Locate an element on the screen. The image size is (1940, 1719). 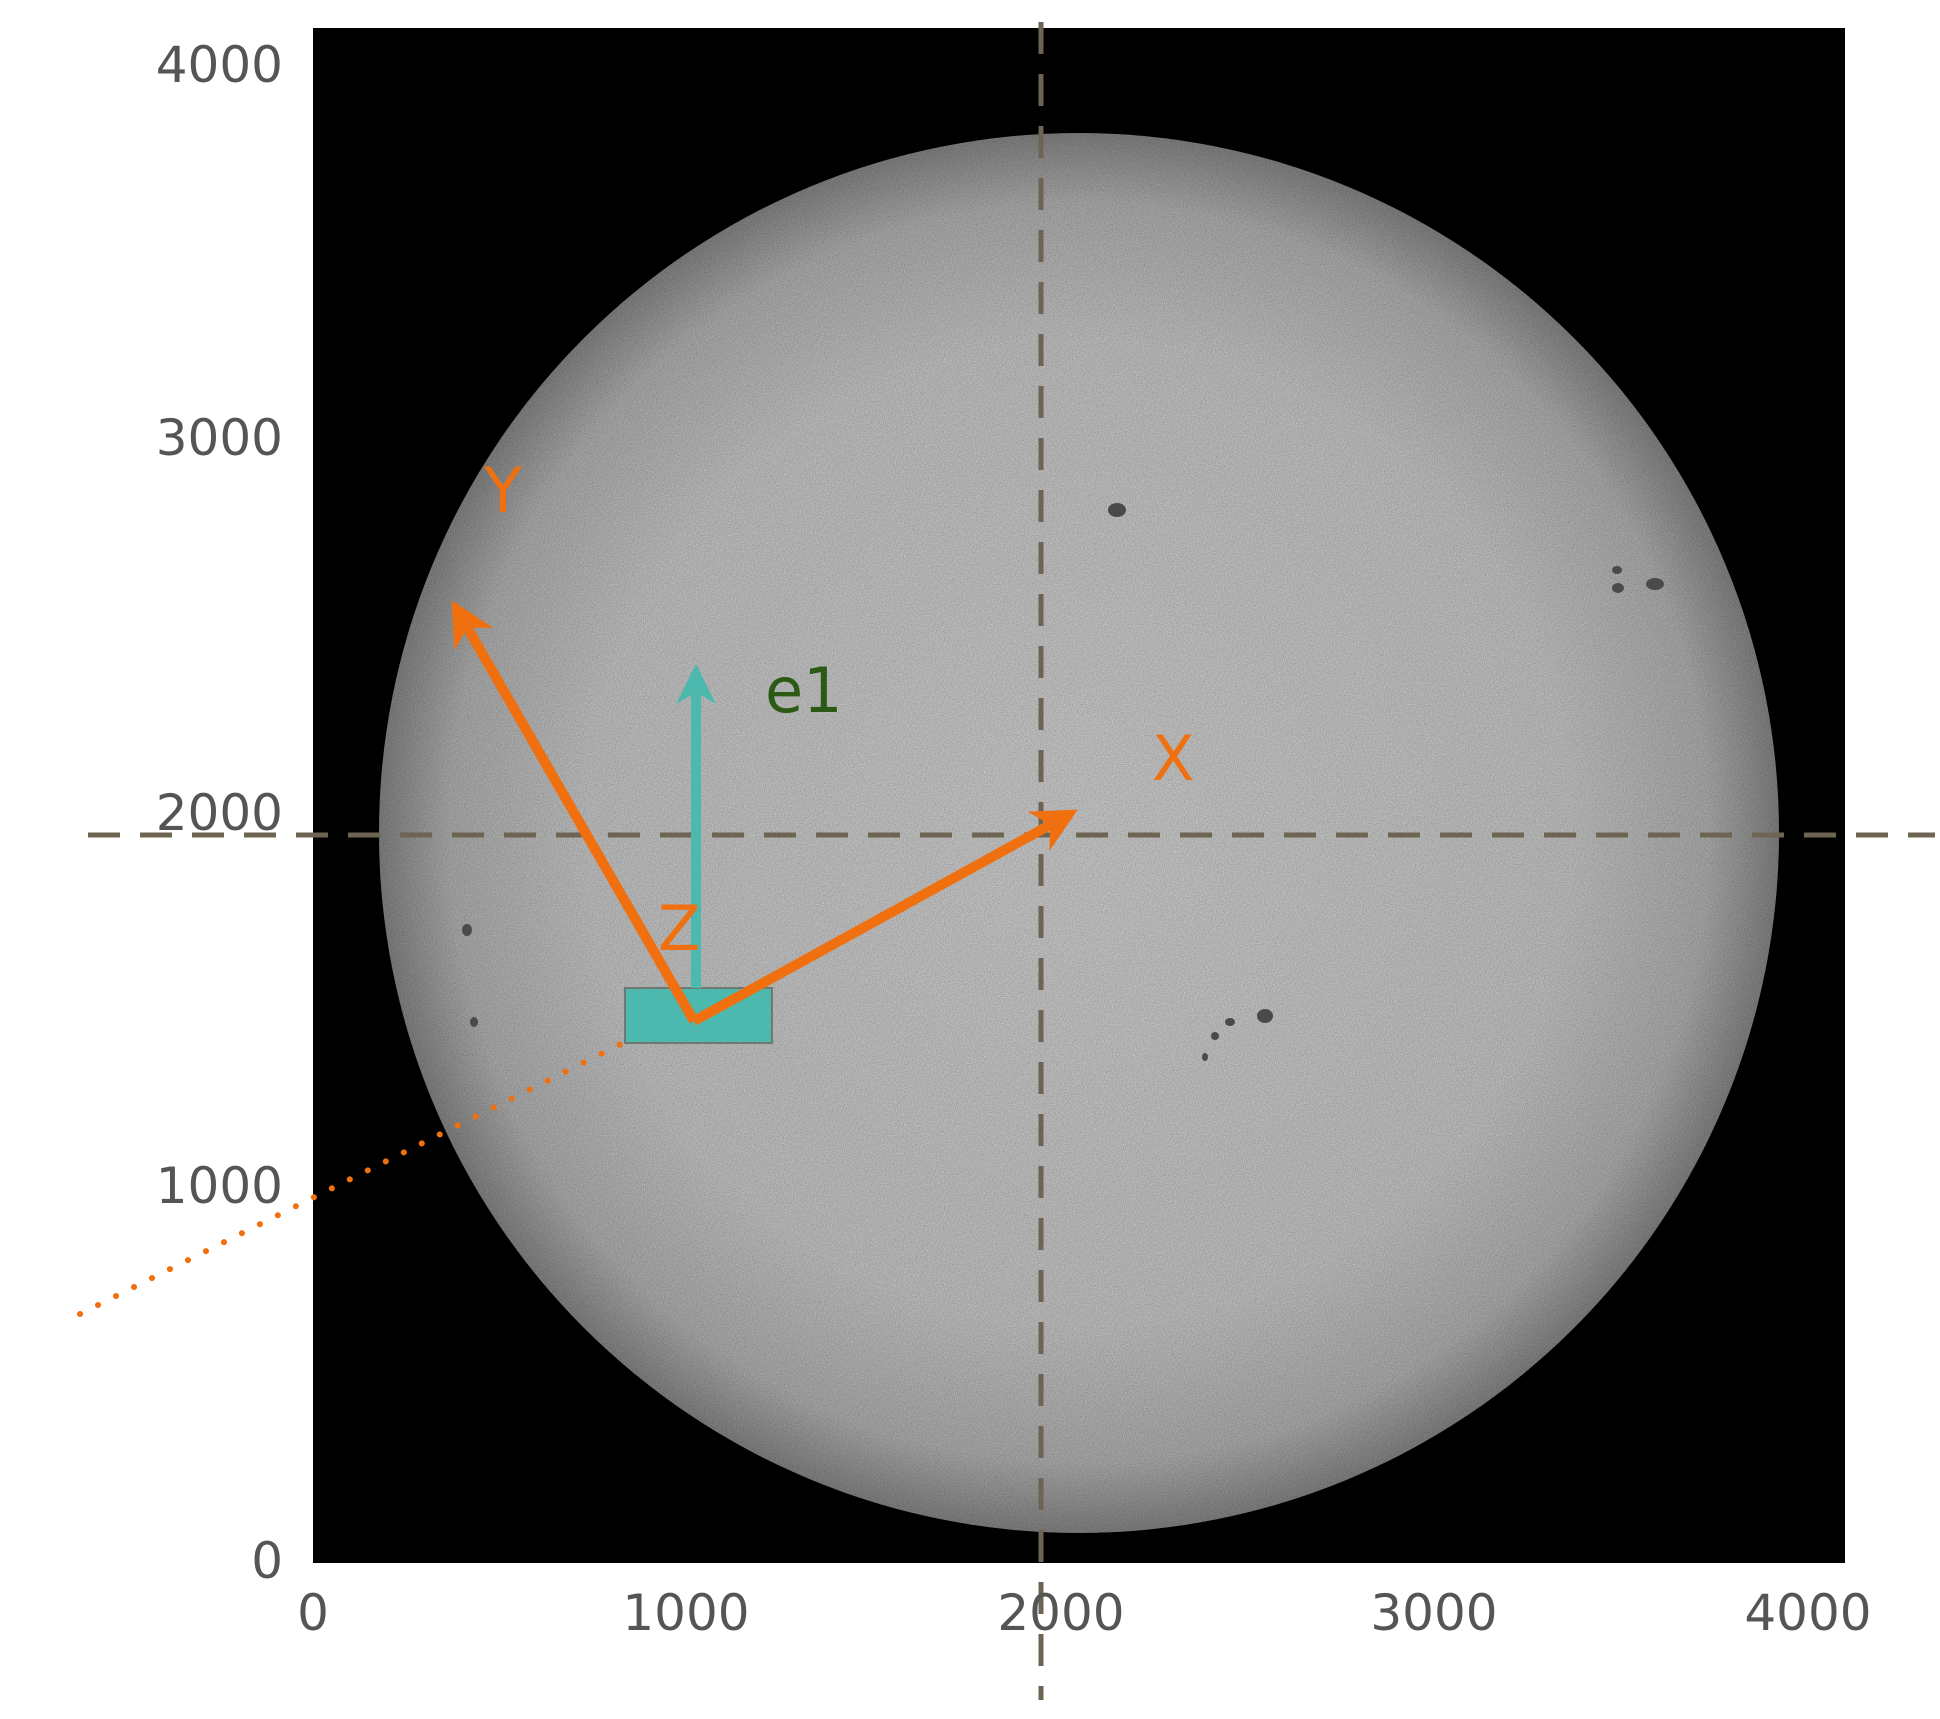
x-tick-label: 0 is located at coordinates (313, 1613).